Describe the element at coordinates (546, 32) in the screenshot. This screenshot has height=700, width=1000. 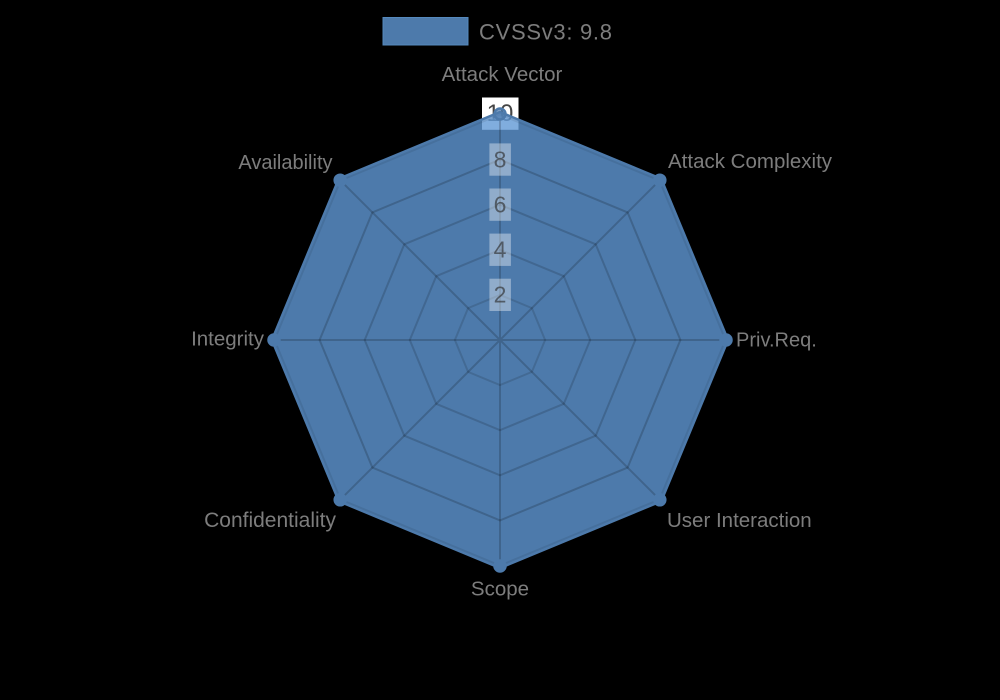
I see `svg-text: CVSSv3: 9.8` at that location.